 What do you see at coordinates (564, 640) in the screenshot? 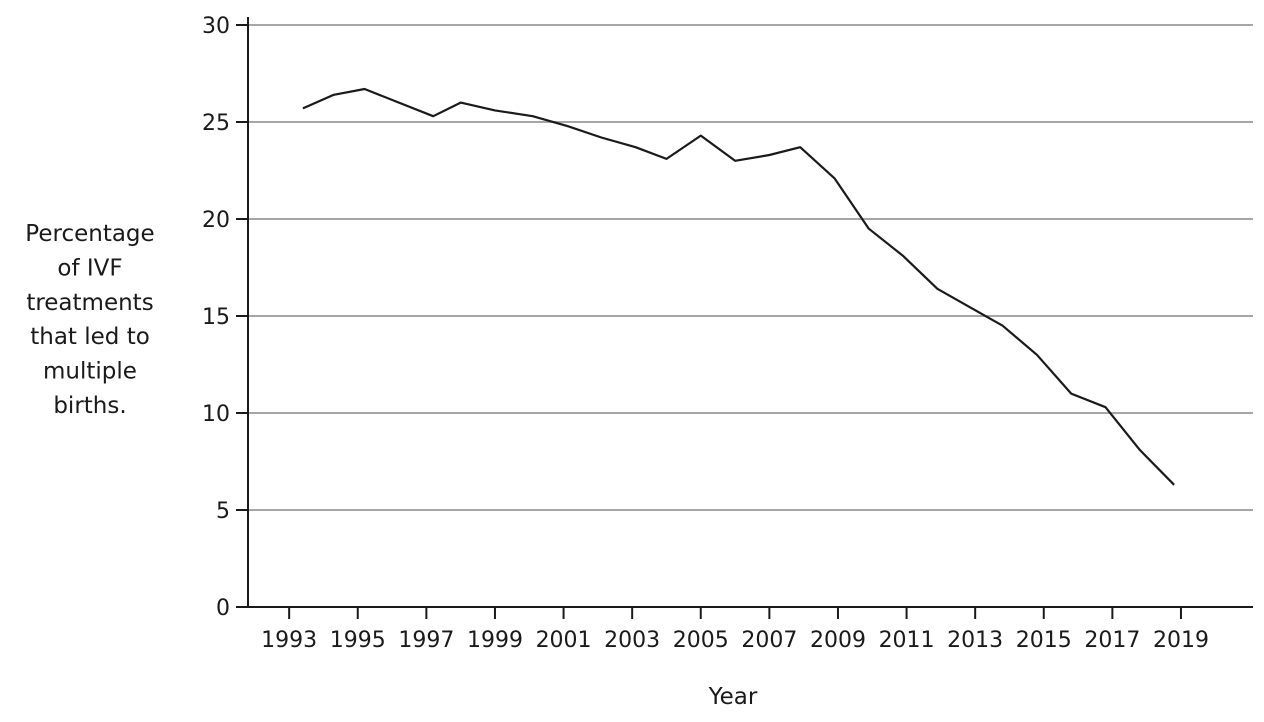
I see `x-tick-label: 2001` at bounding box center [564, 640].